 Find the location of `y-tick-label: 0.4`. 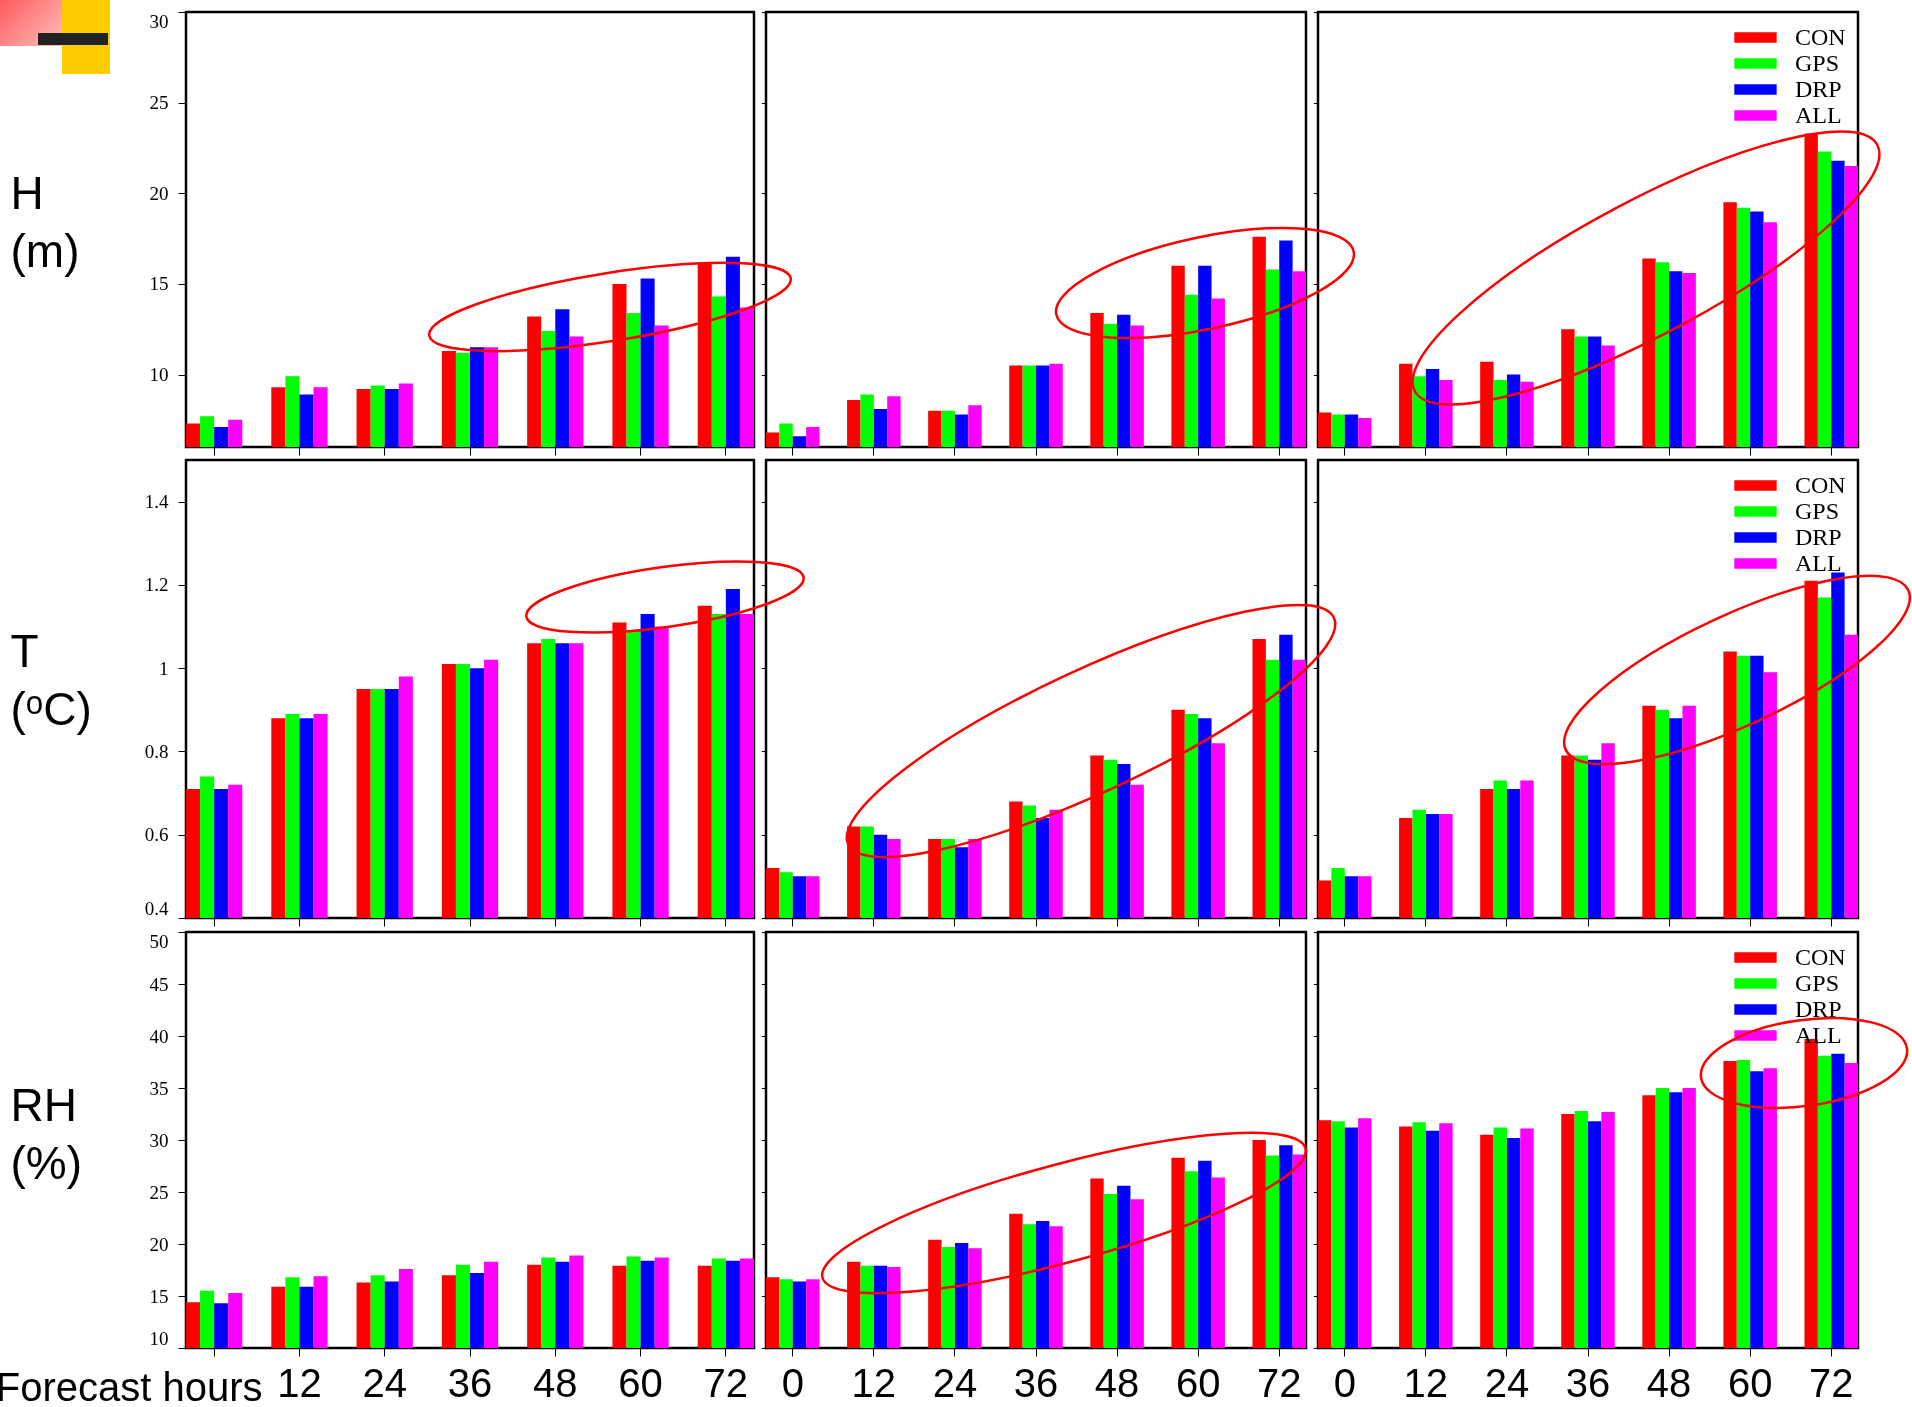

y-tick-label: 0.4 is located at coordinates (156, 908).